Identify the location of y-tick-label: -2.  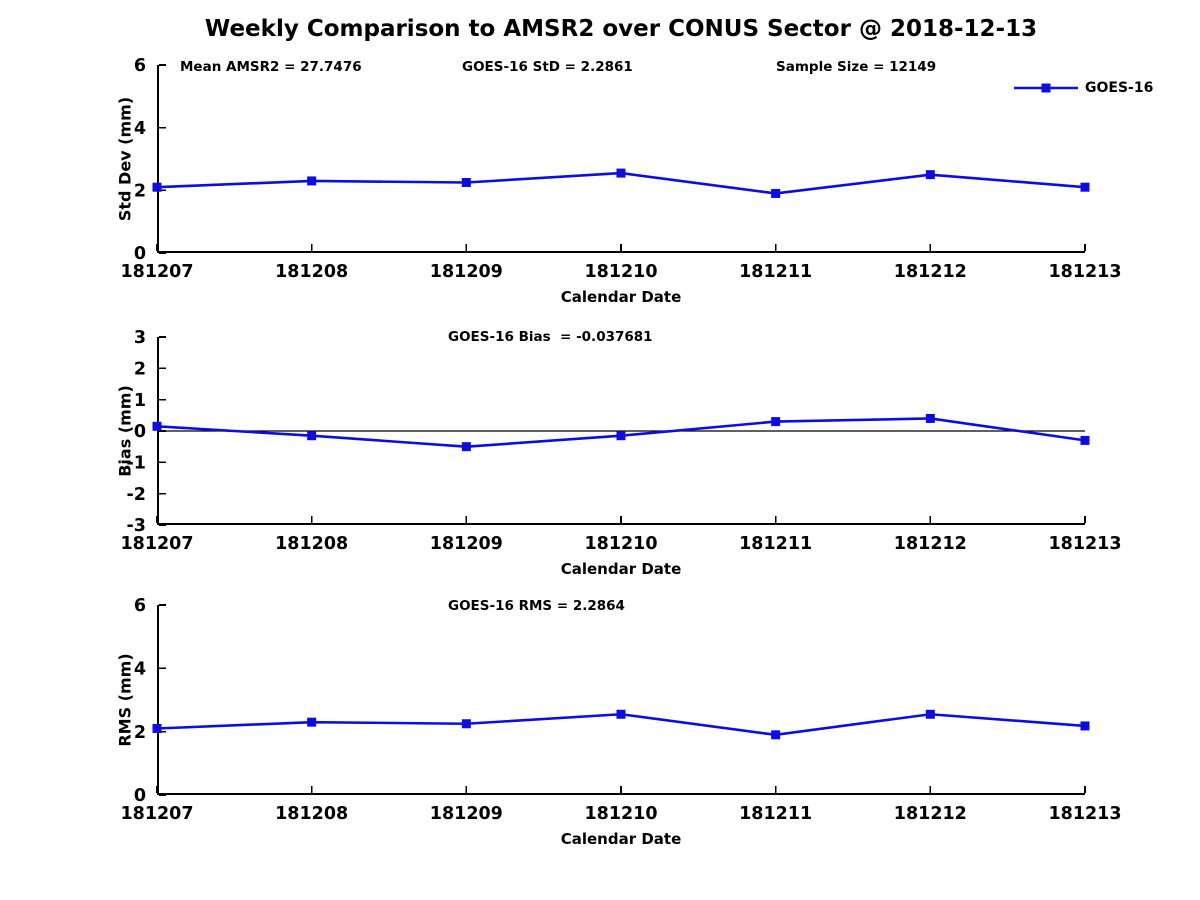
(136, 495).